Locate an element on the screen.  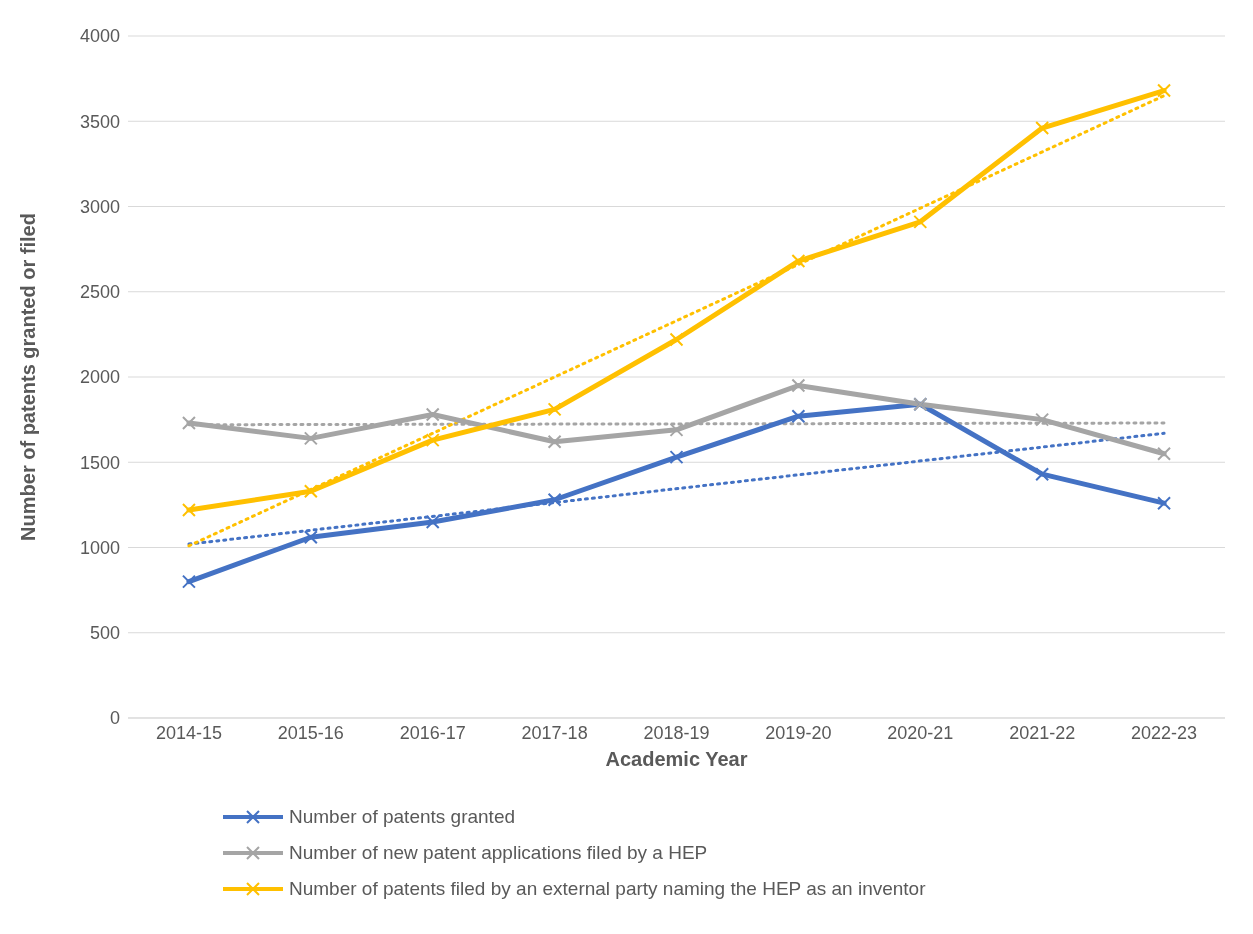
x-tick-label: 2015-16 is located at coordinates (310, 732).